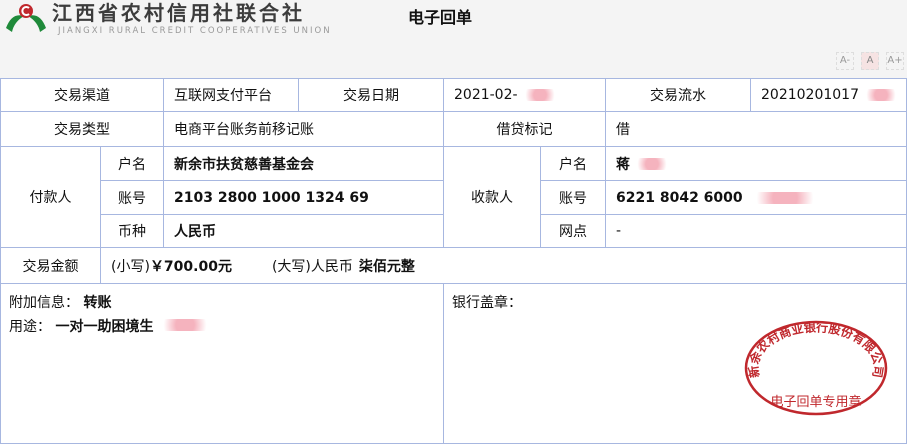 Image resolution: width=907 pixels, height=444 pixels. I want to click on type-label: 交易类型, so click(82, 129).